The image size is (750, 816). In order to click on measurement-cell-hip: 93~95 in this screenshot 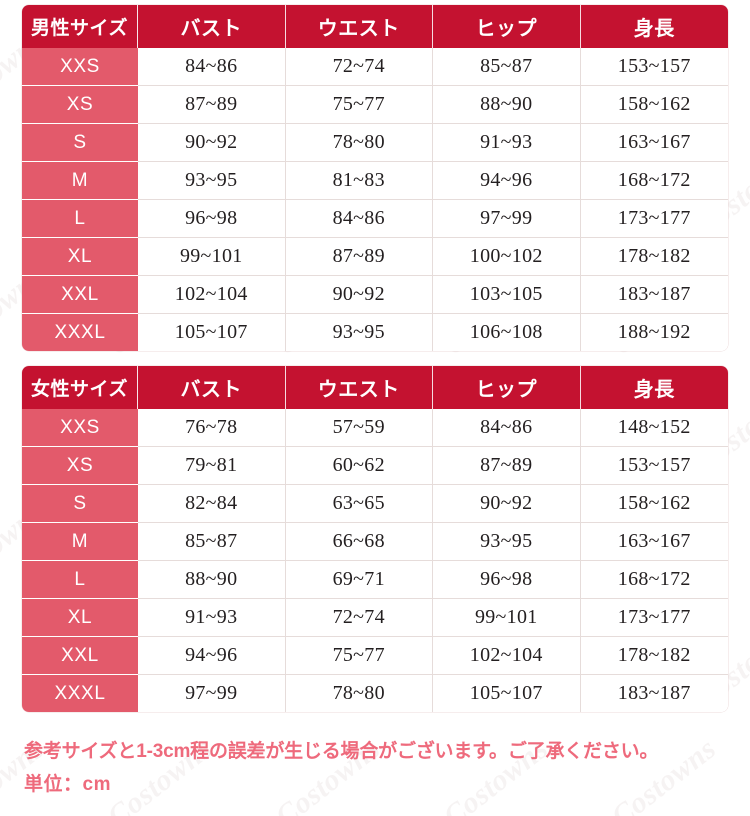, I will do `click(507, 541)`.